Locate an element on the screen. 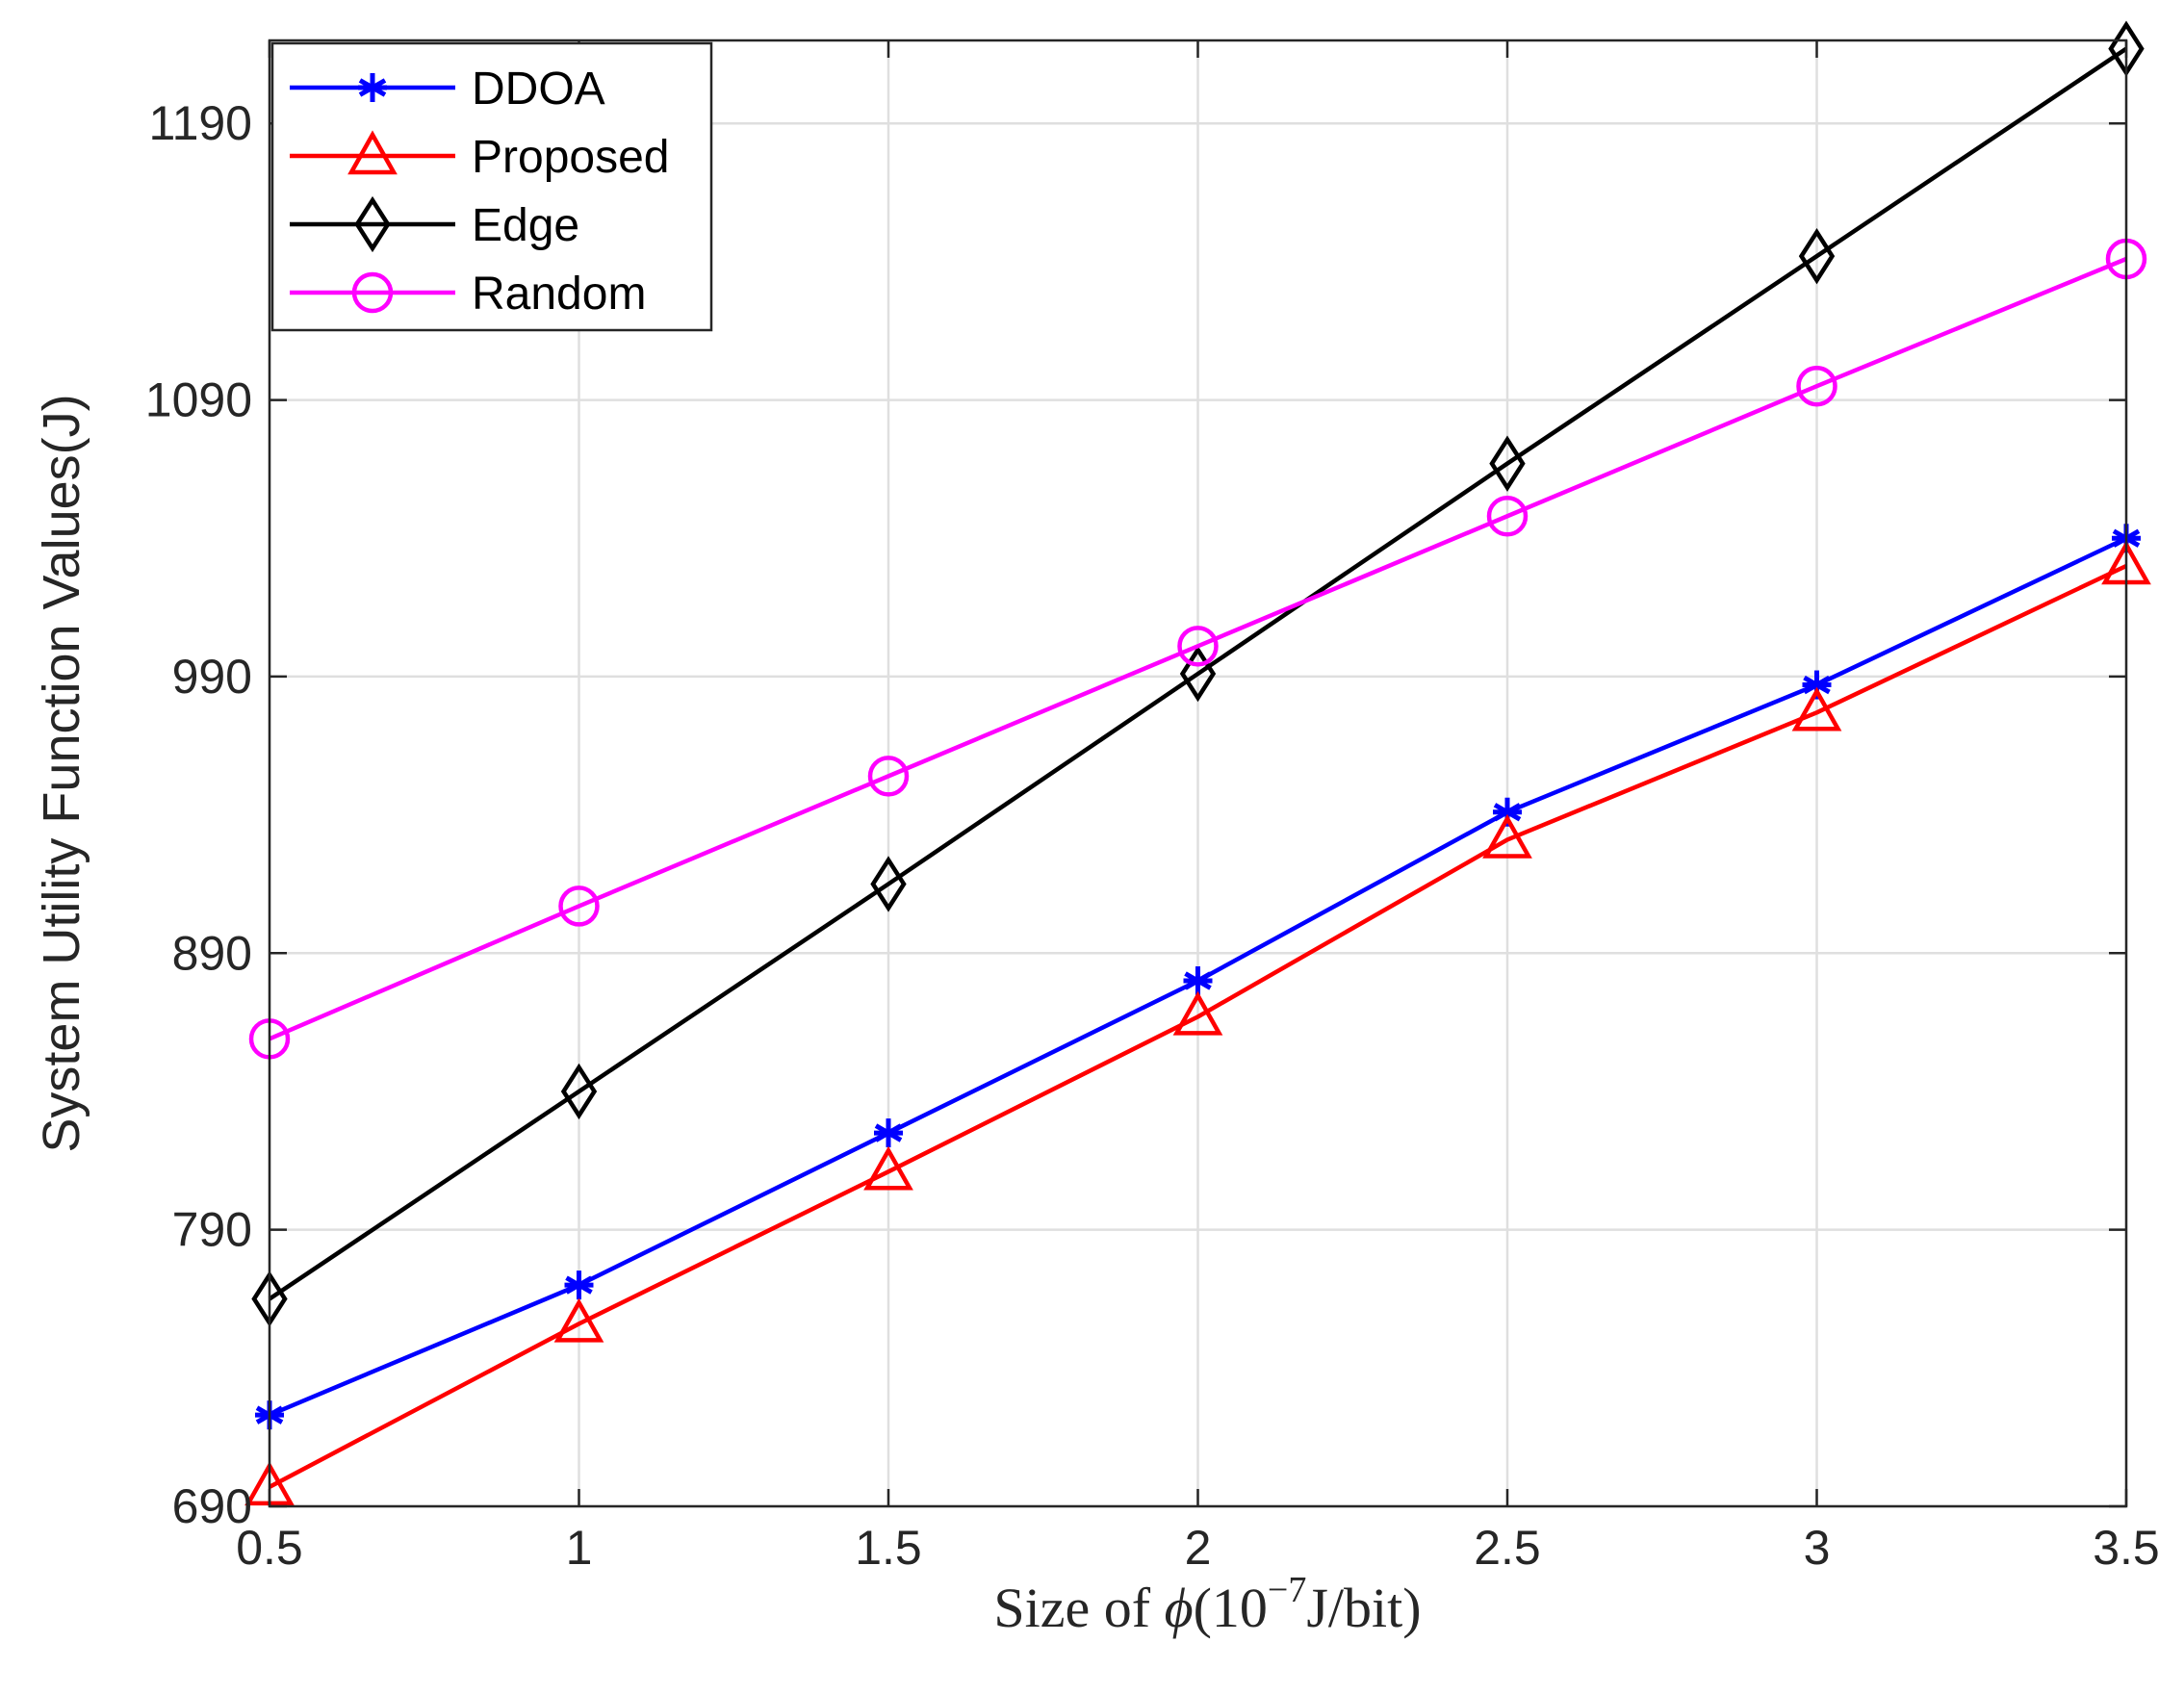 This screenshot has width=2184, height=1694. legend-label-random: Random is located at coordinates (559, 294).